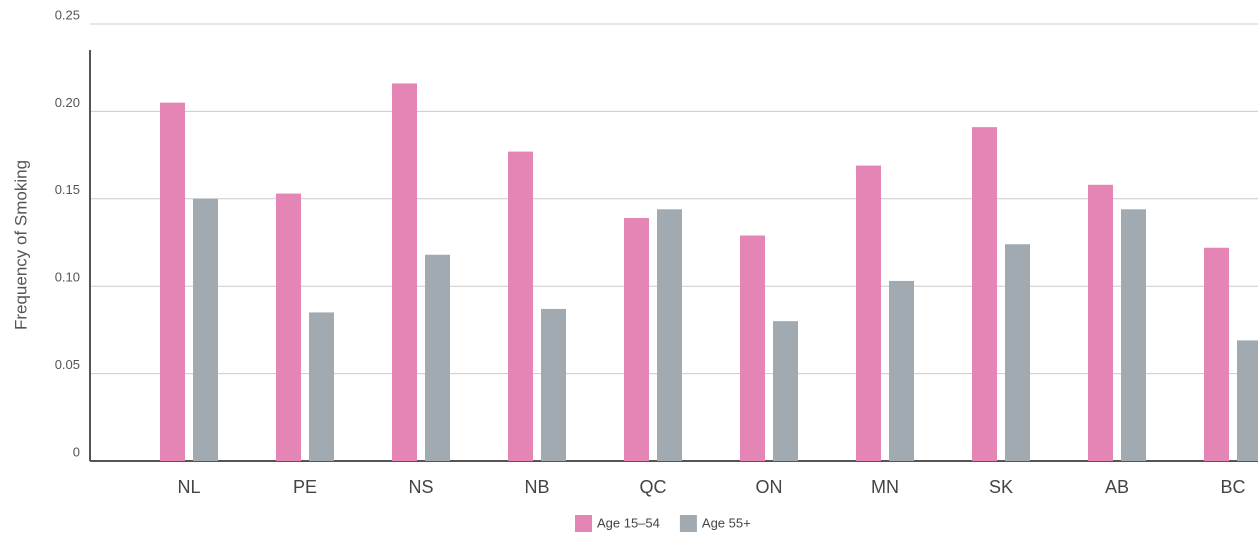 The width and height of the screenshot is (1258, 533). I want to click on x-tick-label: NL, so click(188, 487).